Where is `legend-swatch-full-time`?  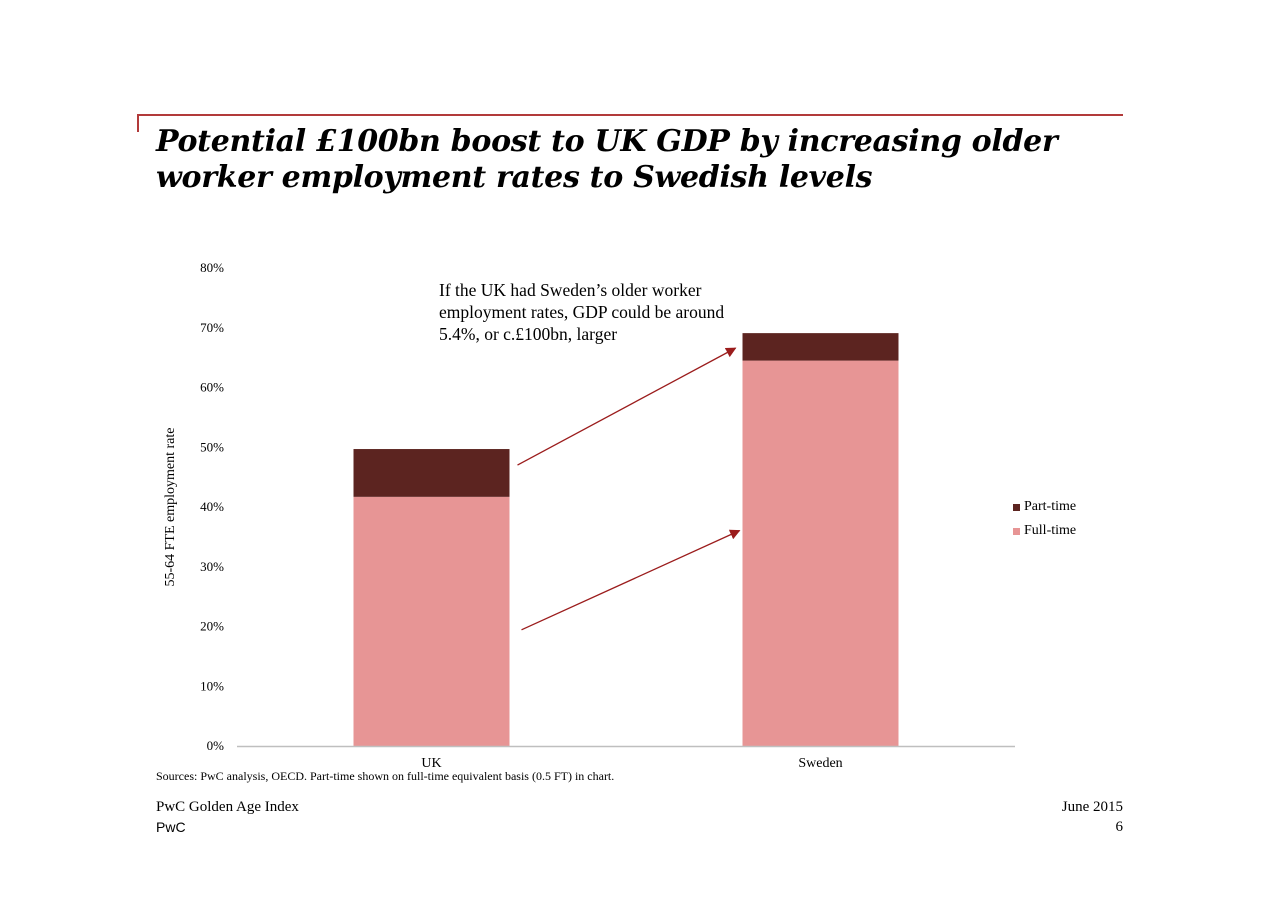
legend-swatch-full-time is located at coordinates (1016, 531).